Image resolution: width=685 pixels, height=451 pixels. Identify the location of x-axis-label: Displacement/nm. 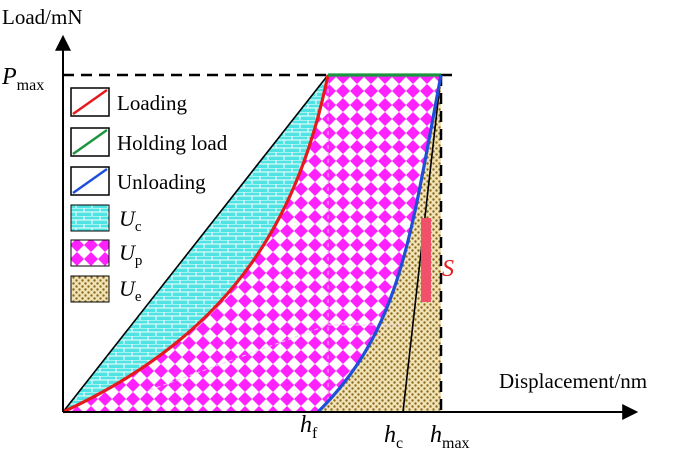
(573, 381).